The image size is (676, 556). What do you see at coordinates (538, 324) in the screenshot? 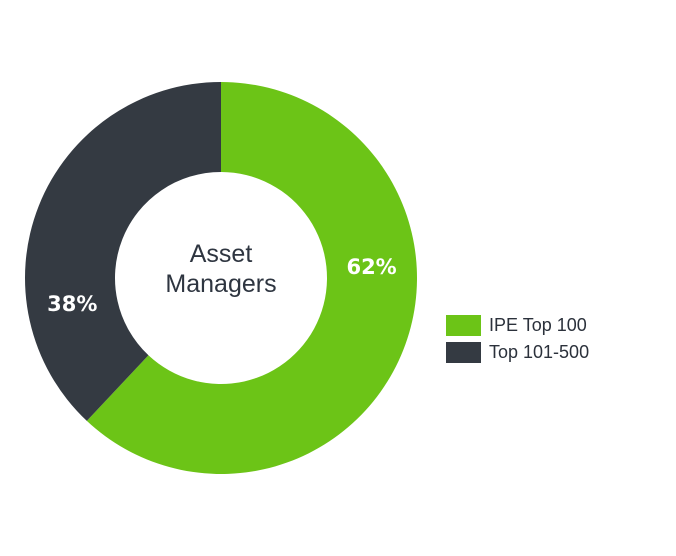
I see `legend-label-ipe-top-100: IPE Top 100` at bounding box center [538, 324].